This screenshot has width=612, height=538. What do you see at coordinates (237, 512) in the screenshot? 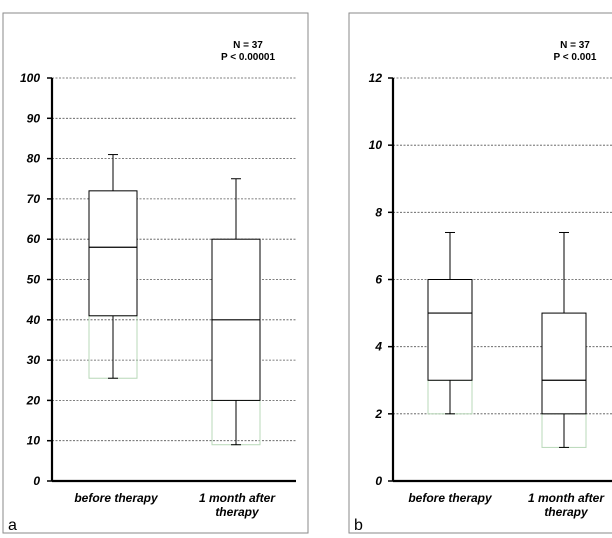
I see `panel-a-category-label-2-line-2: therapy` at bounding box center [237, 512].